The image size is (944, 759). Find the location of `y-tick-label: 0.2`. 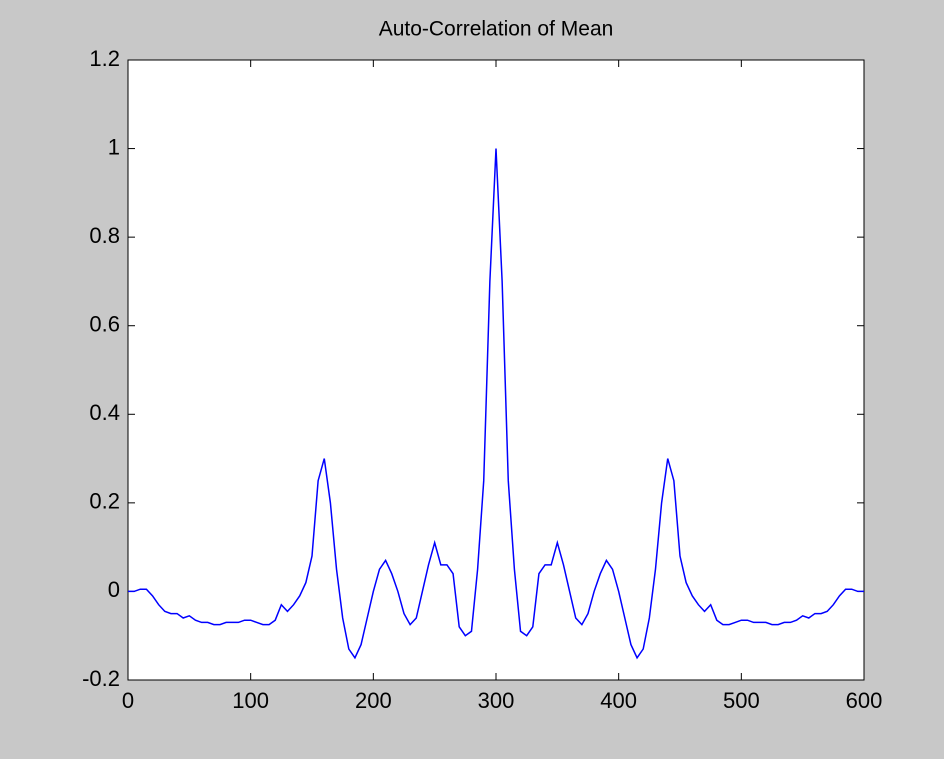

y-tick-label: 0.2 is located at coordinates (104, 501).